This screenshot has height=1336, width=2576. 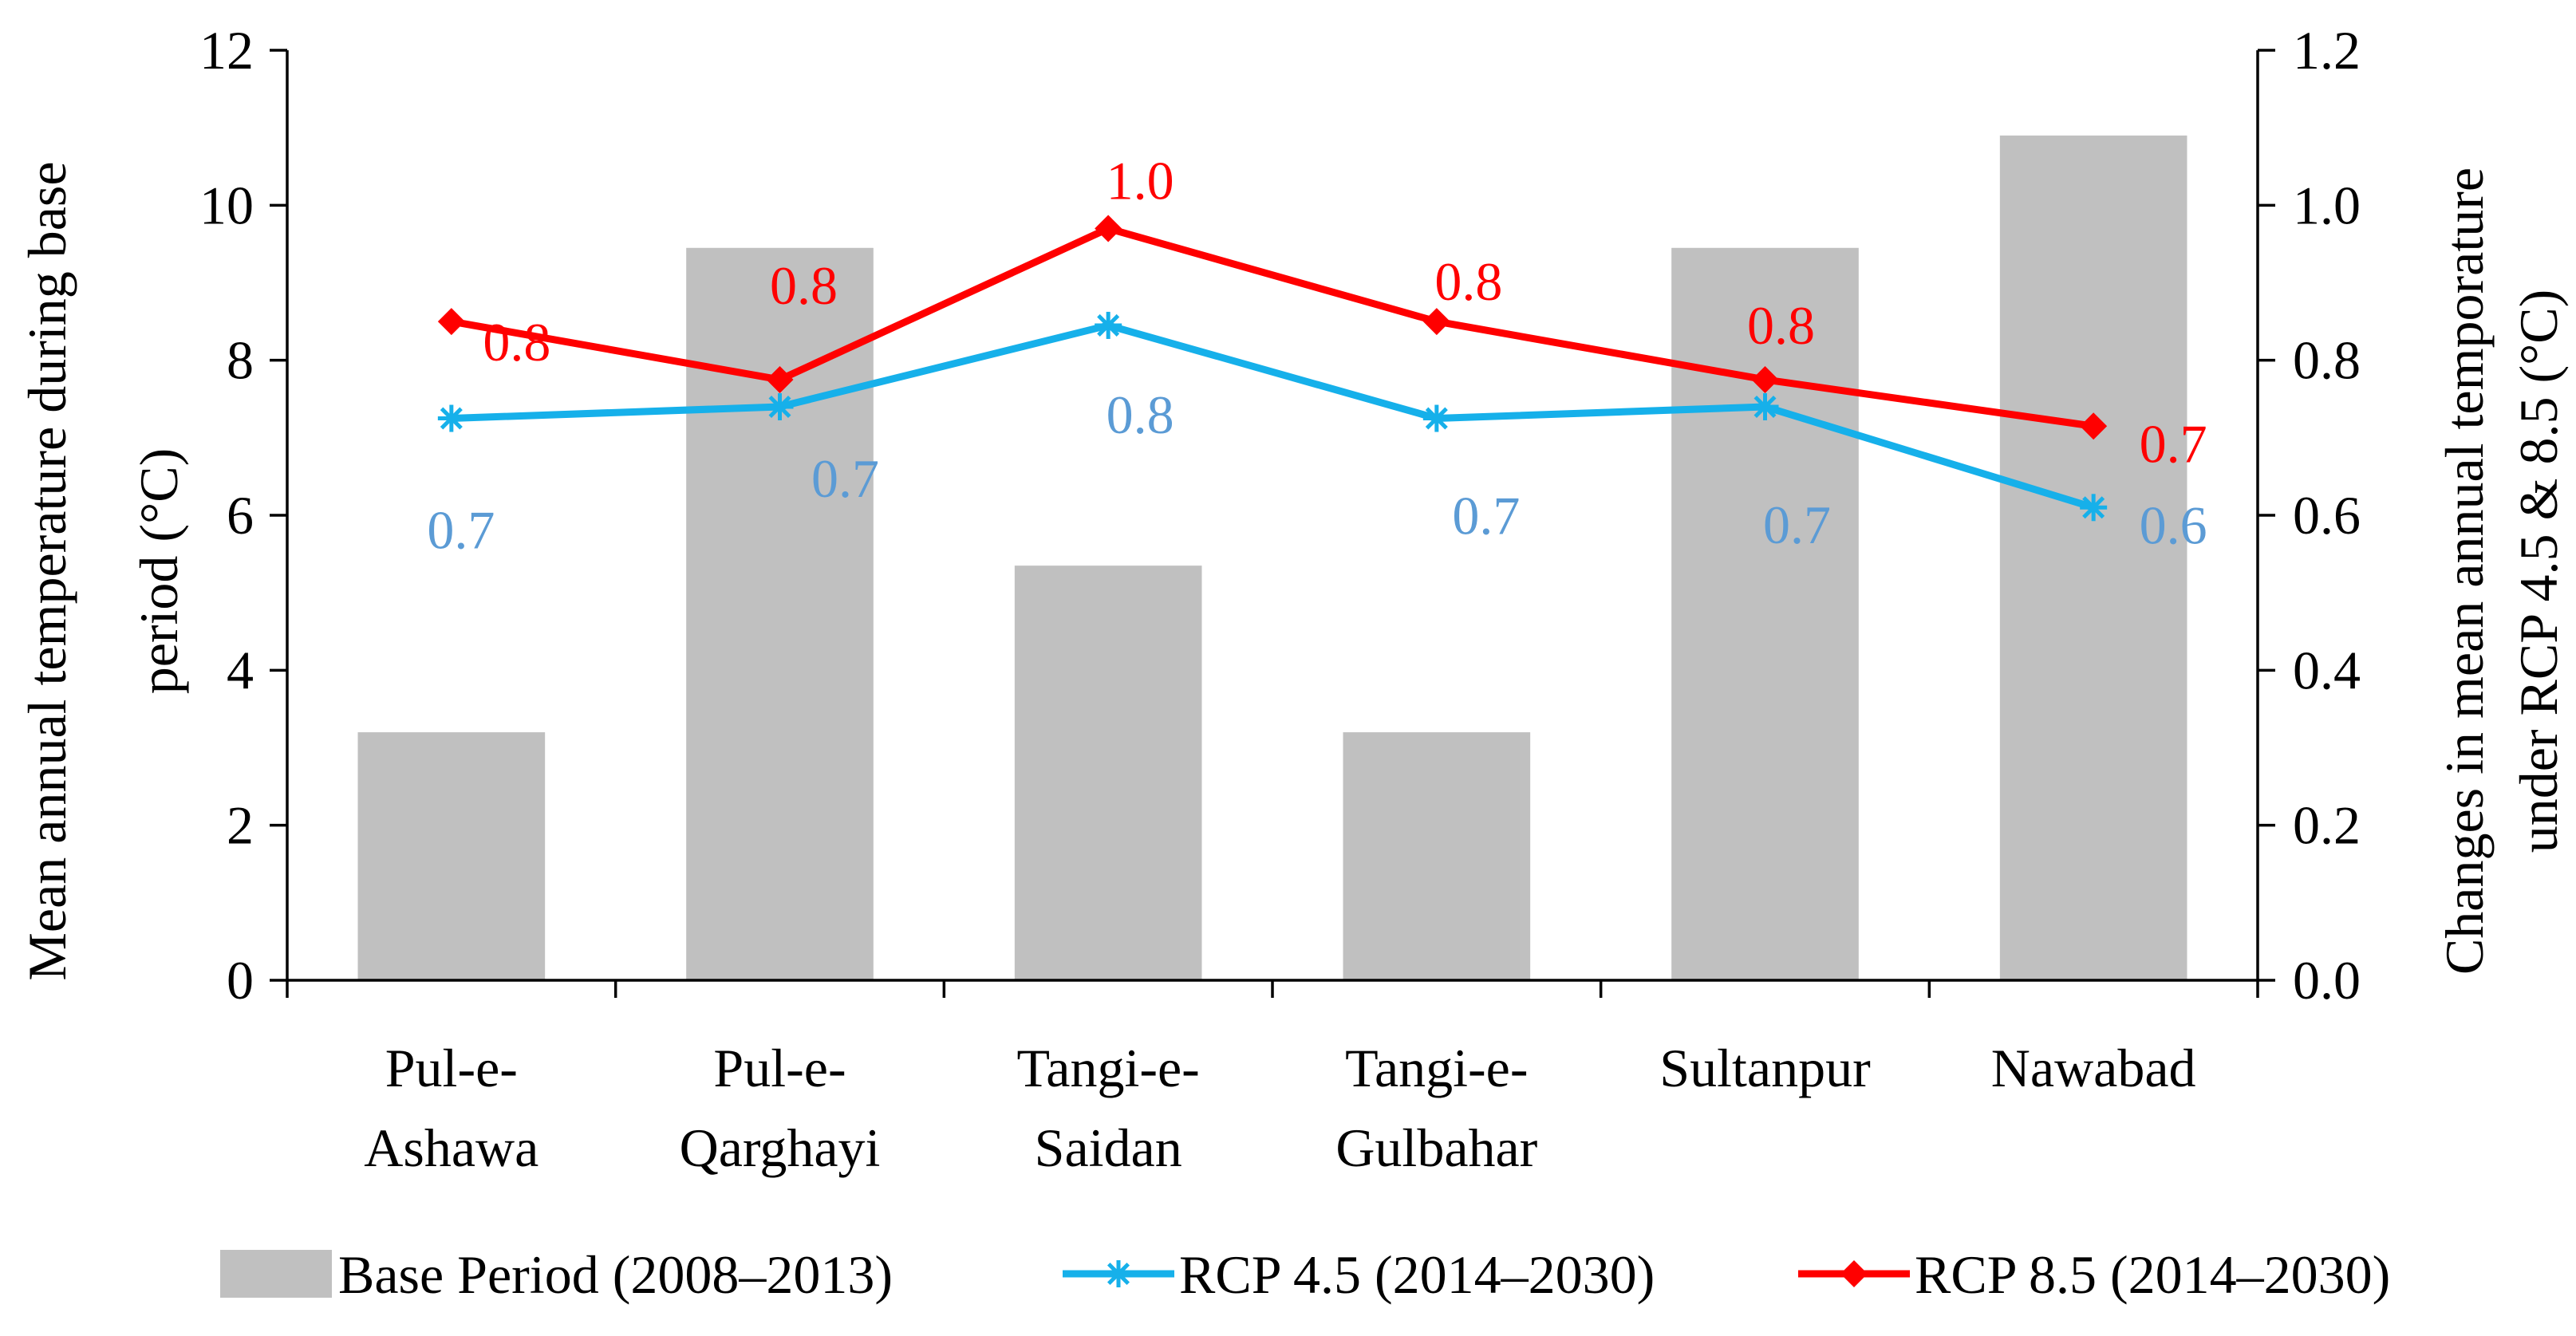 I want to click on rcp85-data-label-3: 0.8, so click(x=1468, y=281).